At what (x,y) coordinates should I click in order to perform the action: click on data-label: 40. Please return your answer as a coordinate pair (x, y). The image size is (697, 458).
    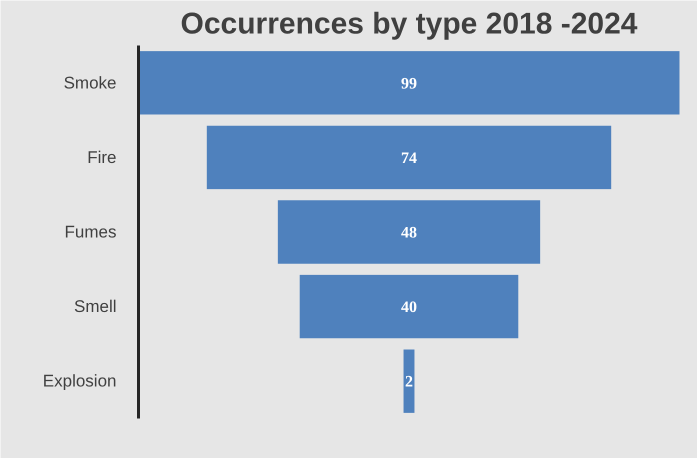
    Looking at the image, I should click on (409, 307).